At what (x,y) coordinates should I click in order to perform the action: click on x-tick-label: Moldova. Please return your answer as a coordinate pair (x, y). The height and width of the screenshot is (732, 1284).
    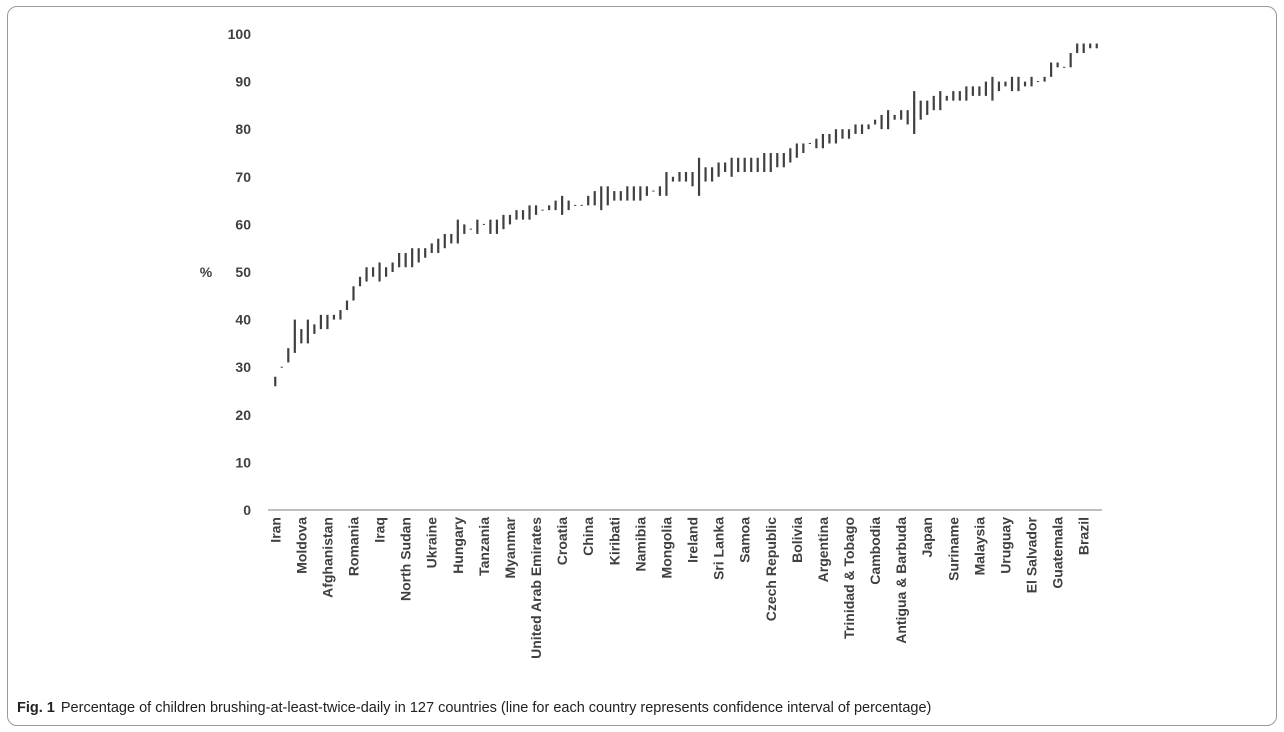
    Looking at the image, I should click on (301, 545).